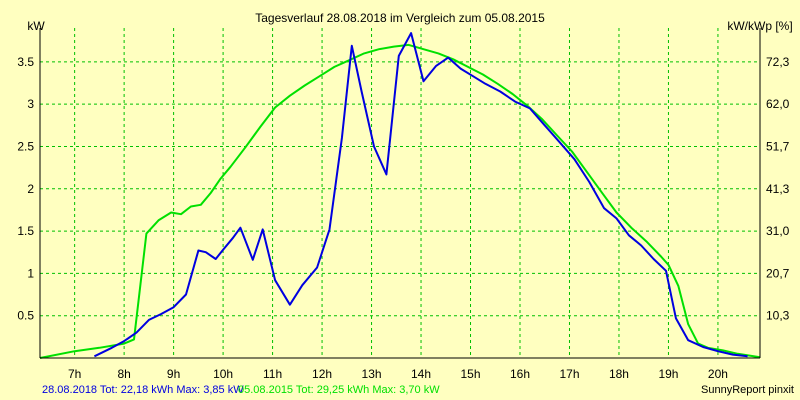 Image resolution: width=800 pixels, height=400 pixels. What do you see at coordinates (372, 374) in the screenshot?
I see `x-tick-label: 13h` at bounding box center [372, 374].